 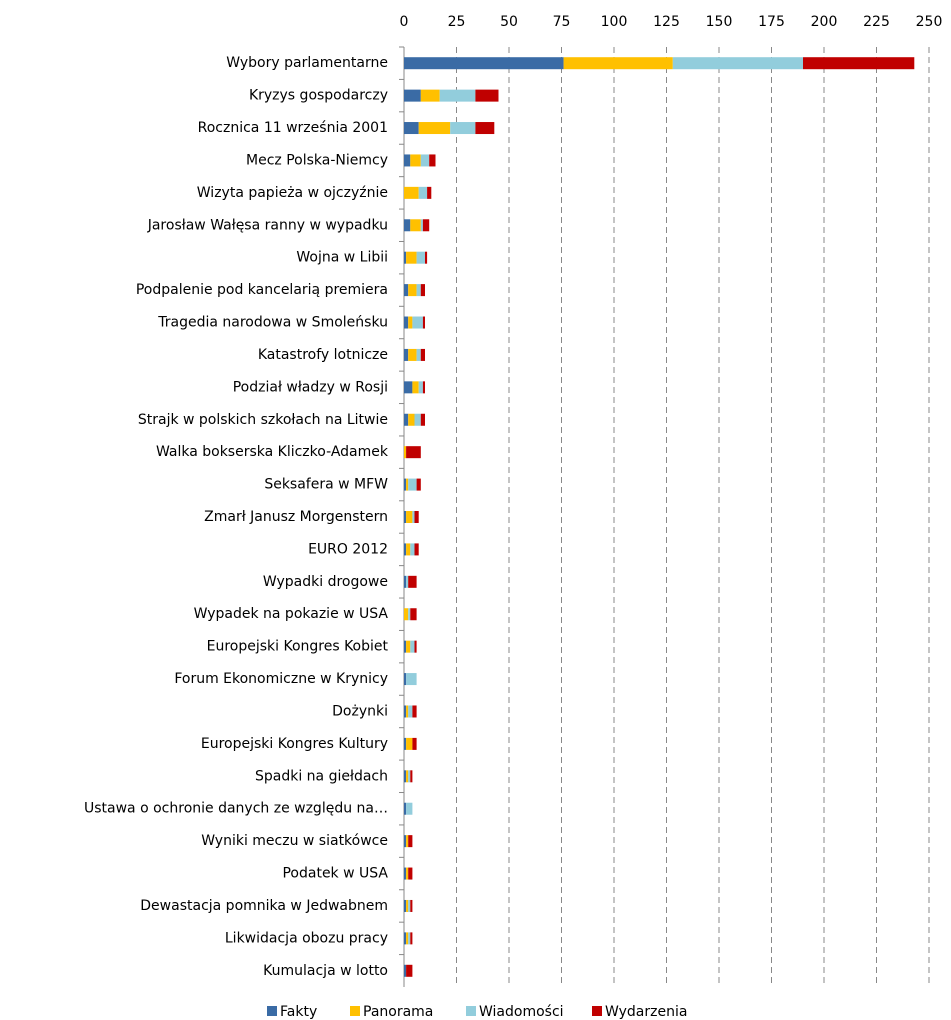 I want to click on y-tick-label: Katastrofy lotnicze, so click(x=323, y=355).